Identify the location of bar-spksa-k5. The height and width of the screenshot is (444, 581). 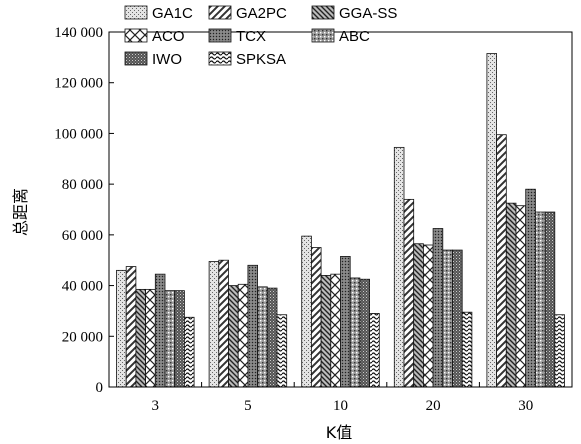
(282, 351).